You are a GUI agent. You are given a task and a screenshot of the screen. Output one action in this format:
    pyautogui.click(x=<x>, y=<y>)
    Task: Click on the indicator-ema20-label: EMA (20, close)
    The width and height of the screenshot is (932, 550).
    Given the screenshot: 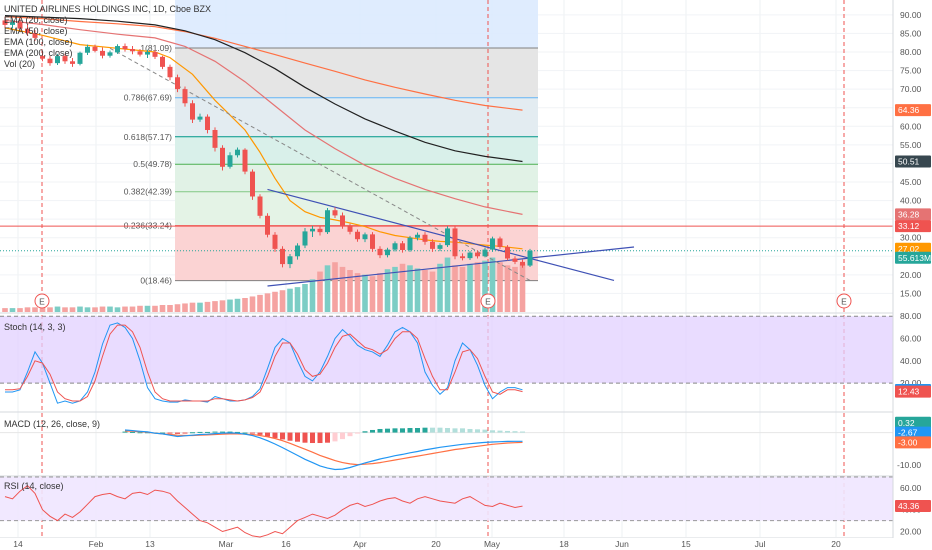 What is the action you would take?
    pyautogui.click(x=107, y=20)
    